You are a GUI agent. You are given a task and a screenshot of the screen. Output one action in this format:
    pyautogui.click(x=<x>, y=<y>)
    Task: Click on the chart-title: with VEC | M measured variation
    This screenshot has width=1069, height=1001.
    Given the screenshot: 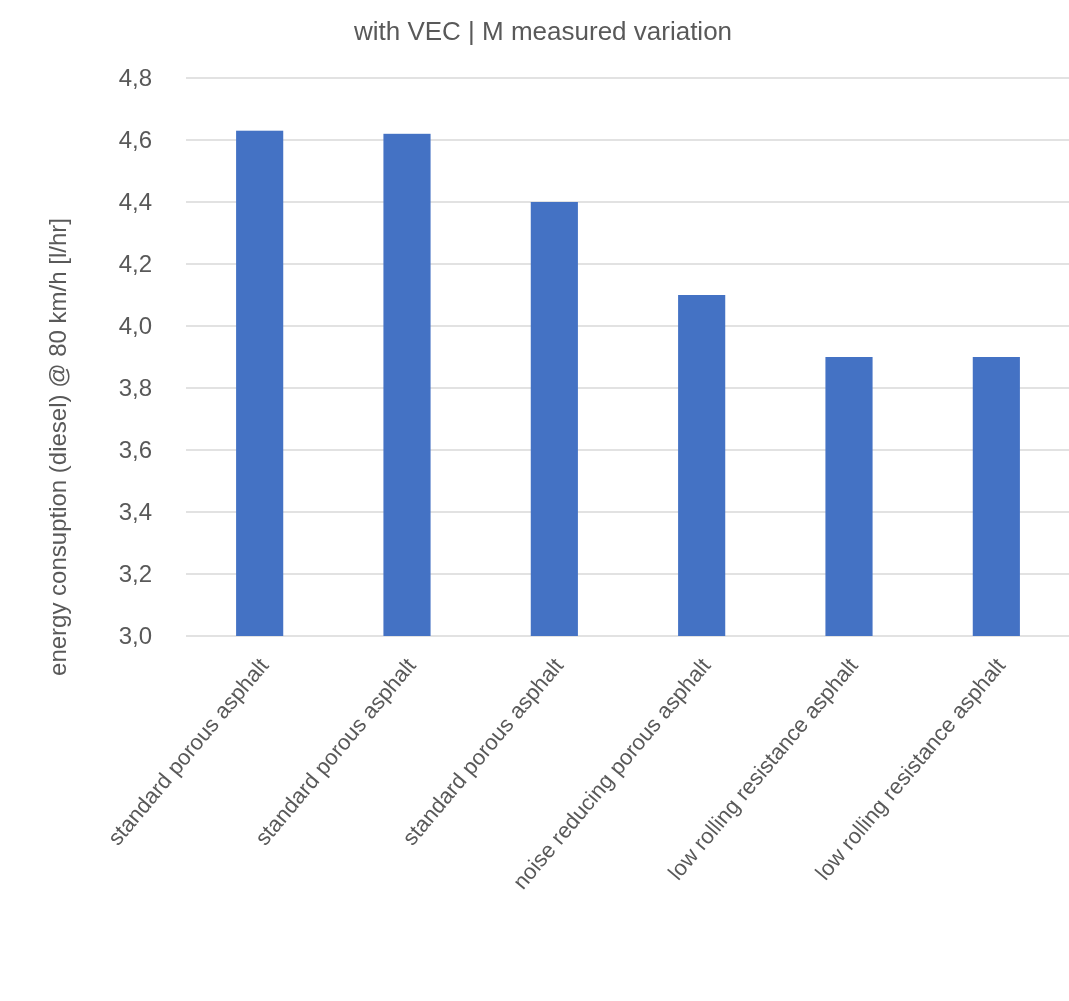 What is the action you would take?
    pyautogui.click(x=542, y=31)
    